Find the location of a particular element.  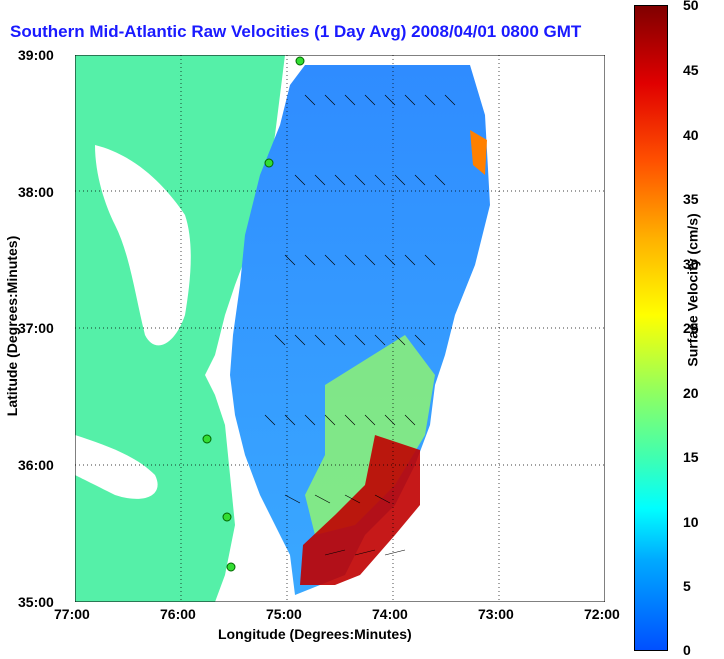

colorbar-tick: 20 is located at coordinates (691, 393).